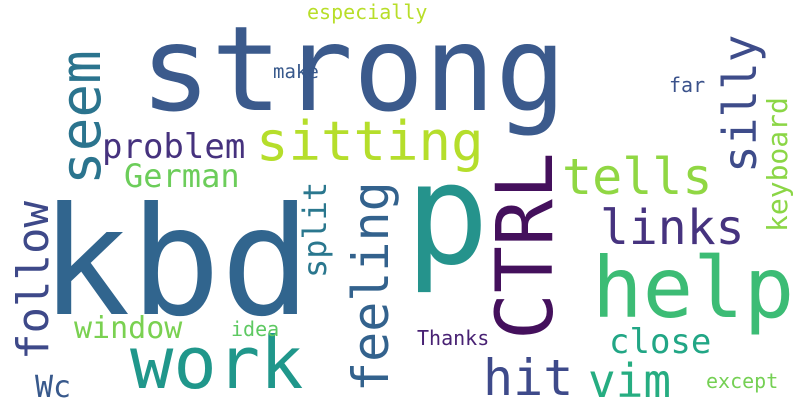 The image size is (800, 400). What do you see at coordinates (453, 338) in the screenshot?
I see `word-thanks: Thanks` at bounding box center [453, 338].